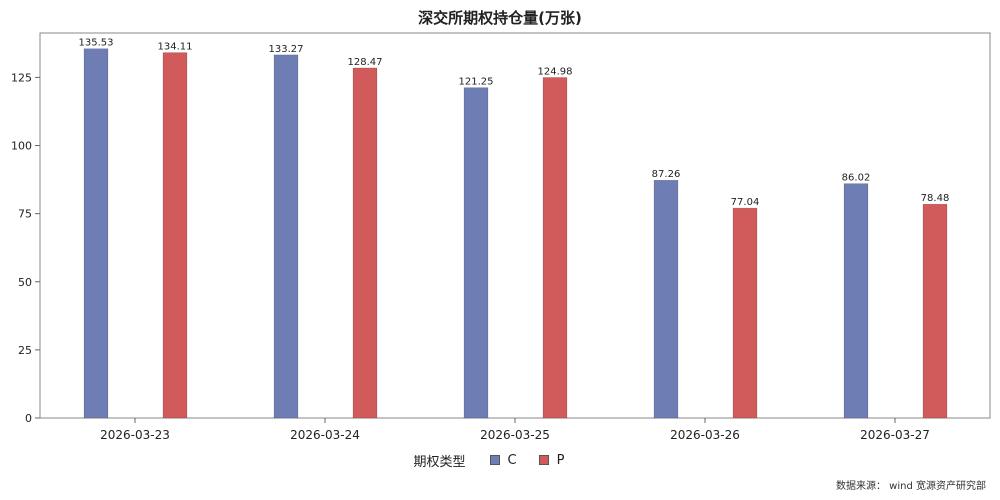 The height and width of the screenshot is (500, 1000). What do you see at coordinates (365, 62) in the screenshot?
I see `data-label: 128.47` at bounding box center [365, 62].